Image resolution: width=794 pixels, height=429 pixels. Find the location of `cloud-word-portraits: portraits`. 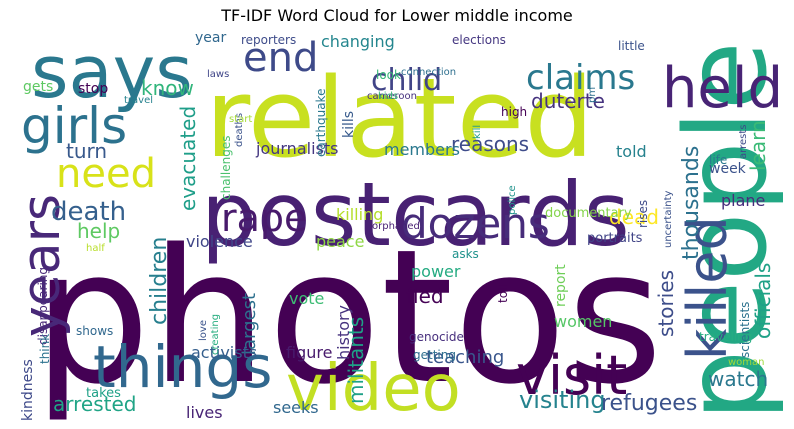

cloud-word-portraits: portraits is located at coordinates (615, 238).